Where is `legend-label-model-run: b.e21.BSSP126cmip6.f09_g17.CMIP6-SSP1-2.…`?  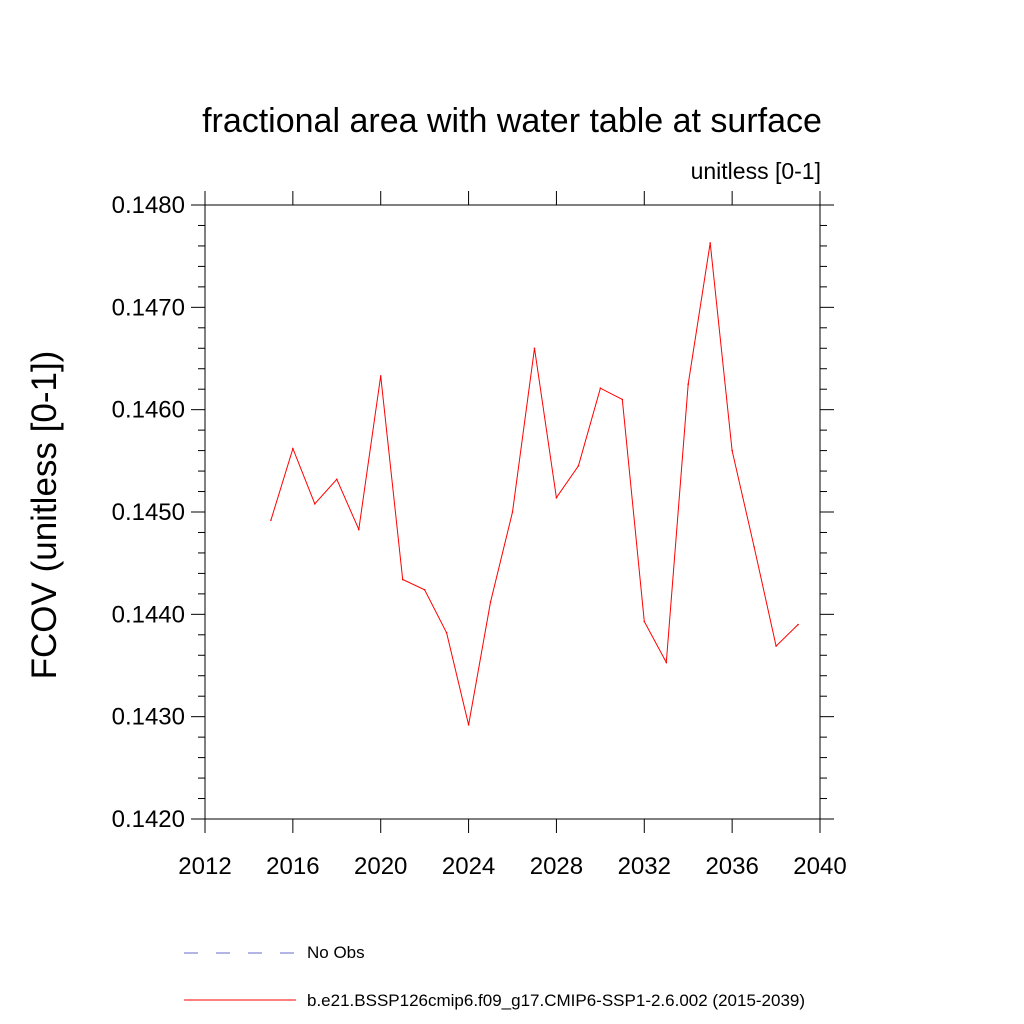
legend-label-model-run: b.e21.BSSP126cmip6.f09_g17.CMIP6-SSP1-2.… is located at coordinates (556, 1000).